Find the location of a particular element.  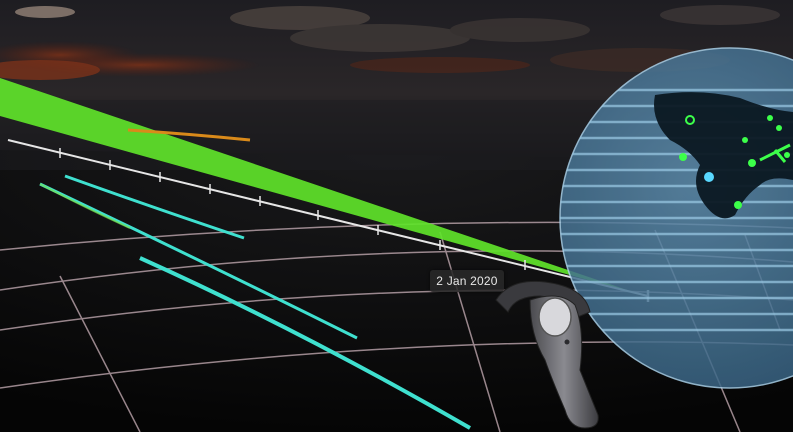

timeline-date-tooltip: 2 Jan 2020 is located at coordinates (467, 281).